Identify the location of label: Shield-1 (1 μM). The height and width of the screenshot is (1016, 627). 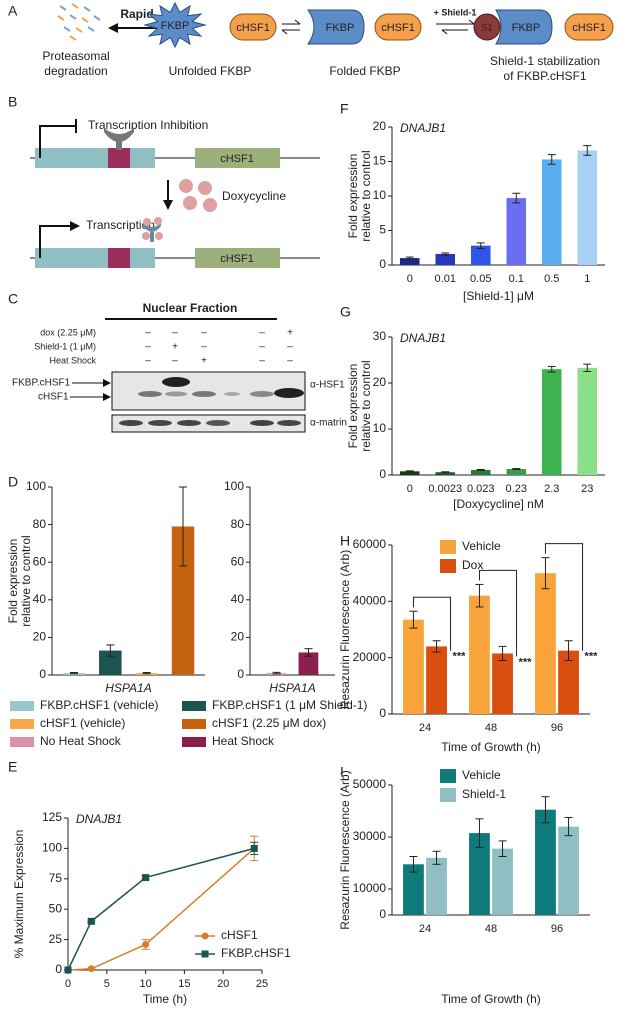
(65, 346).